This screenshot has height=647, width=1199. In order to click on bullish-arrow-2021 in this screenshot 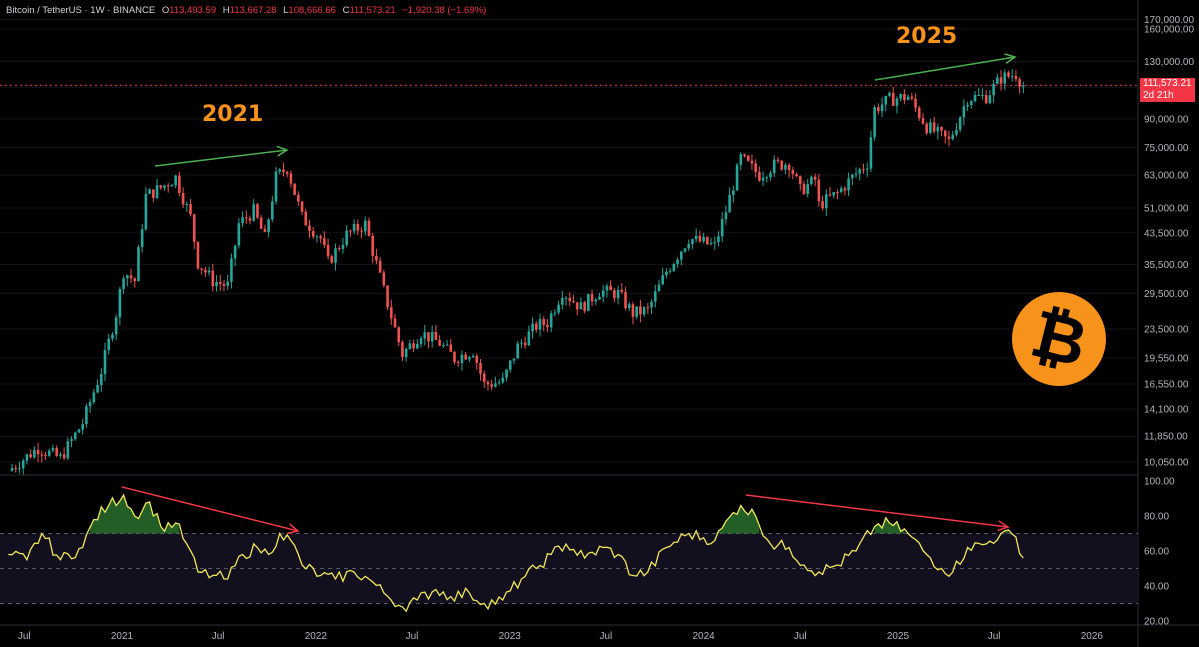, I will do `click(221, 158)`.